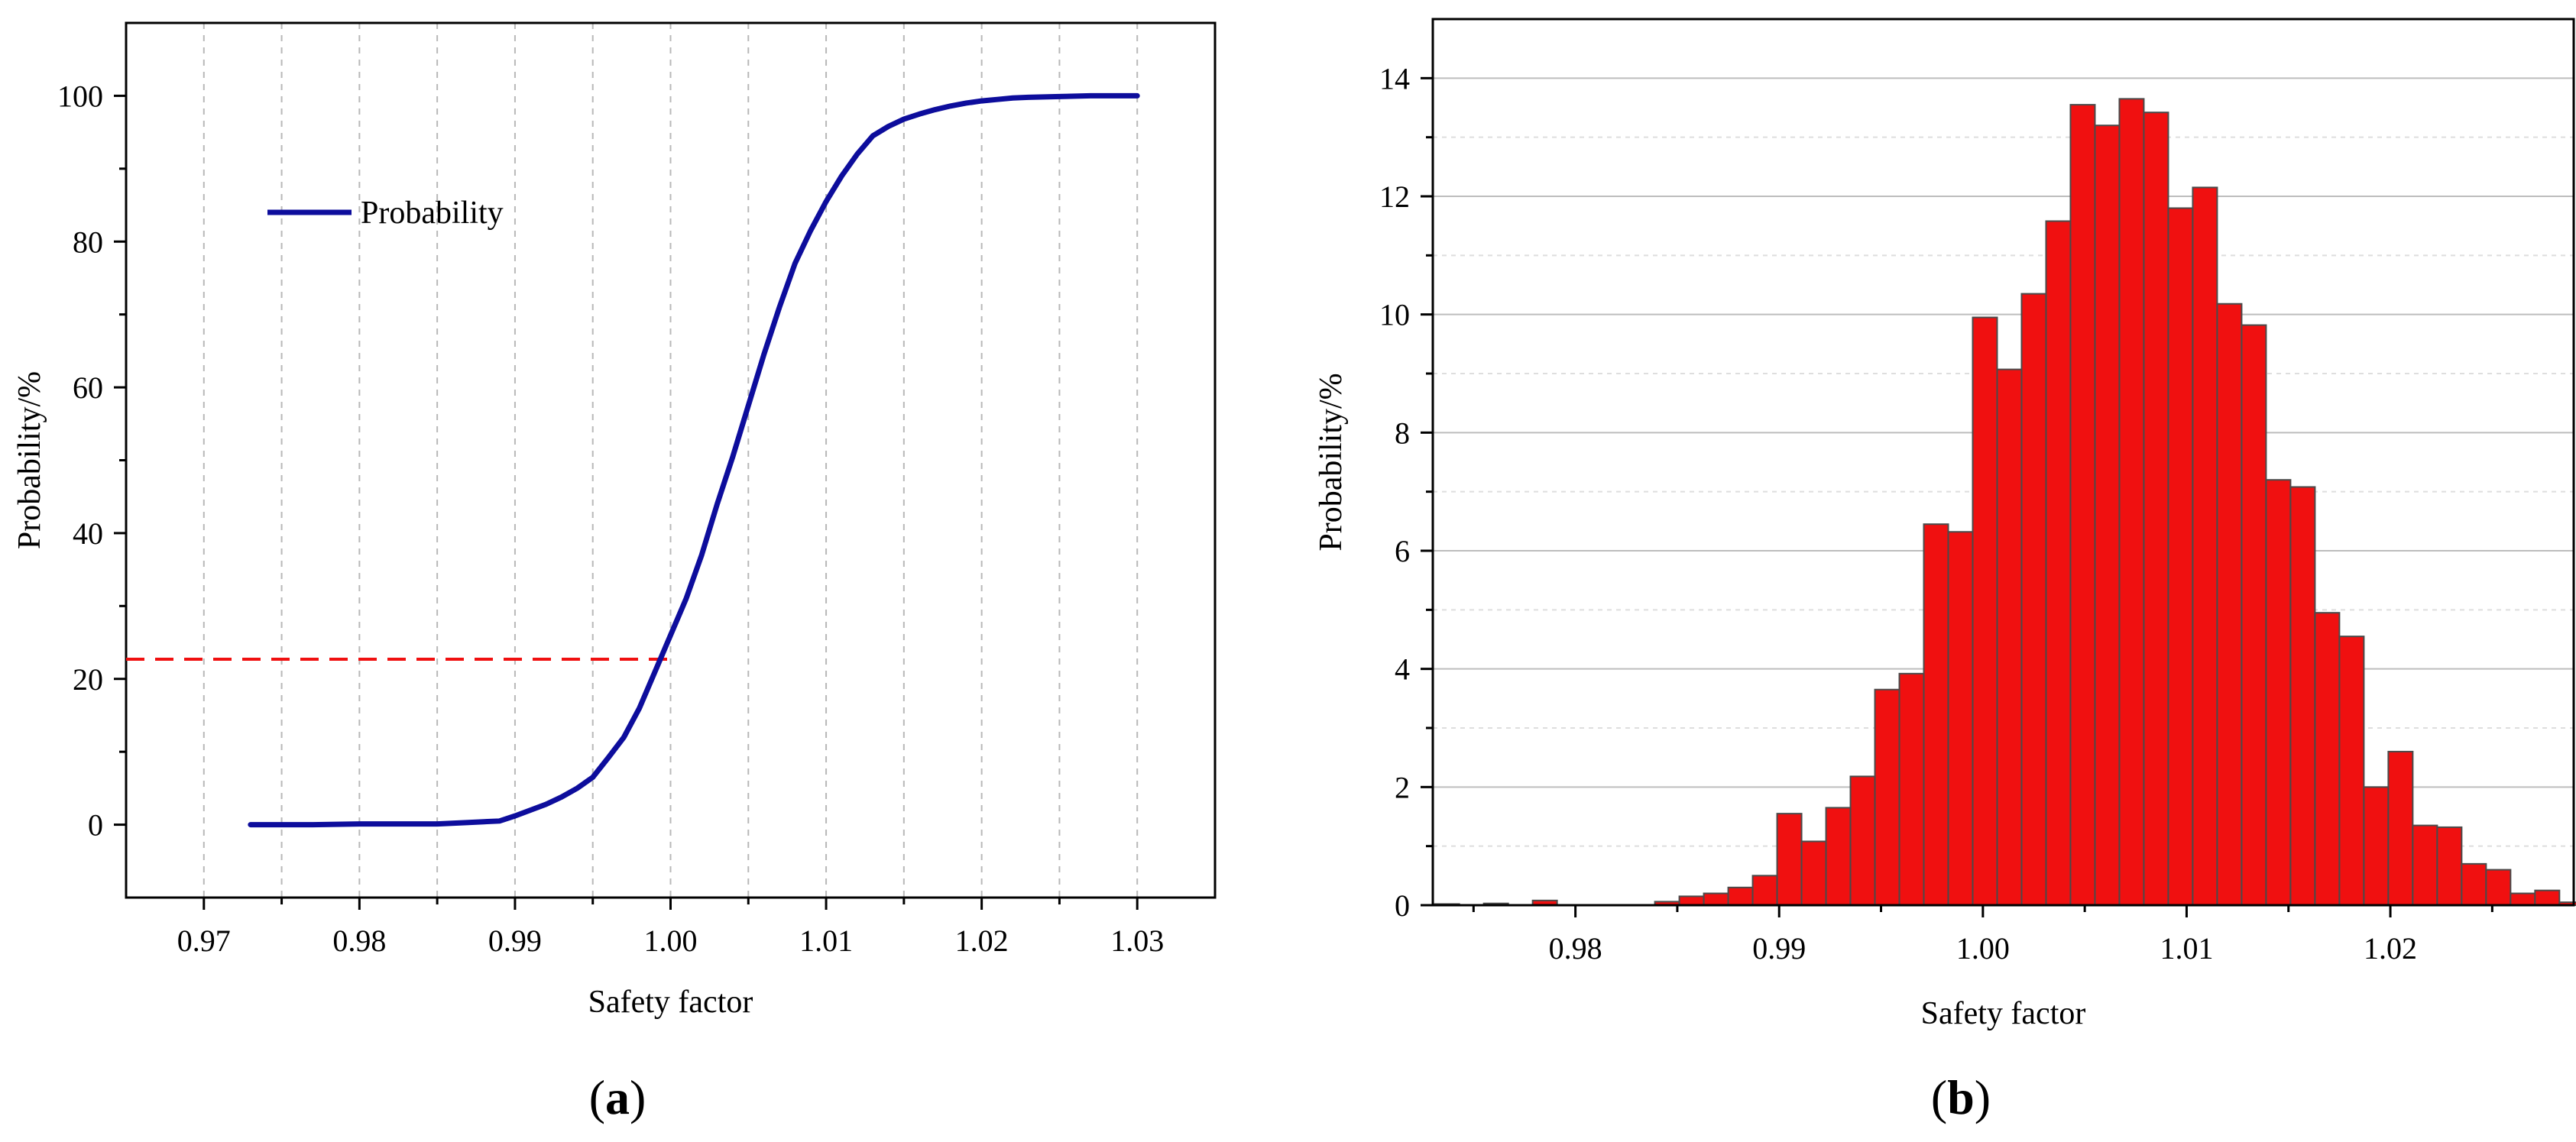 The image size is (2576, 1142). I want to click on panel-label-b: (b), so click(1961, 1097).